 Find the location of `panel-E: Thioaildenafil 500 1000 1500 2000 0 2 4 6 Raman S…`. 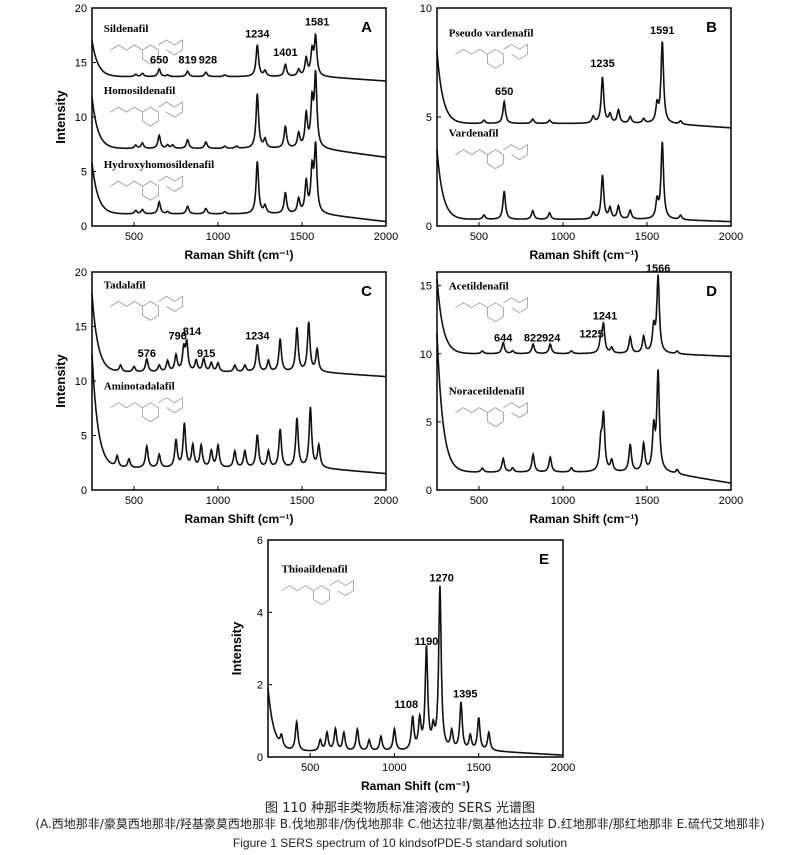

panel-E: Thioaildenafil 500 1000 1500 2000 0 2 4 6 Raman S… is located at coordinates (402, 664).